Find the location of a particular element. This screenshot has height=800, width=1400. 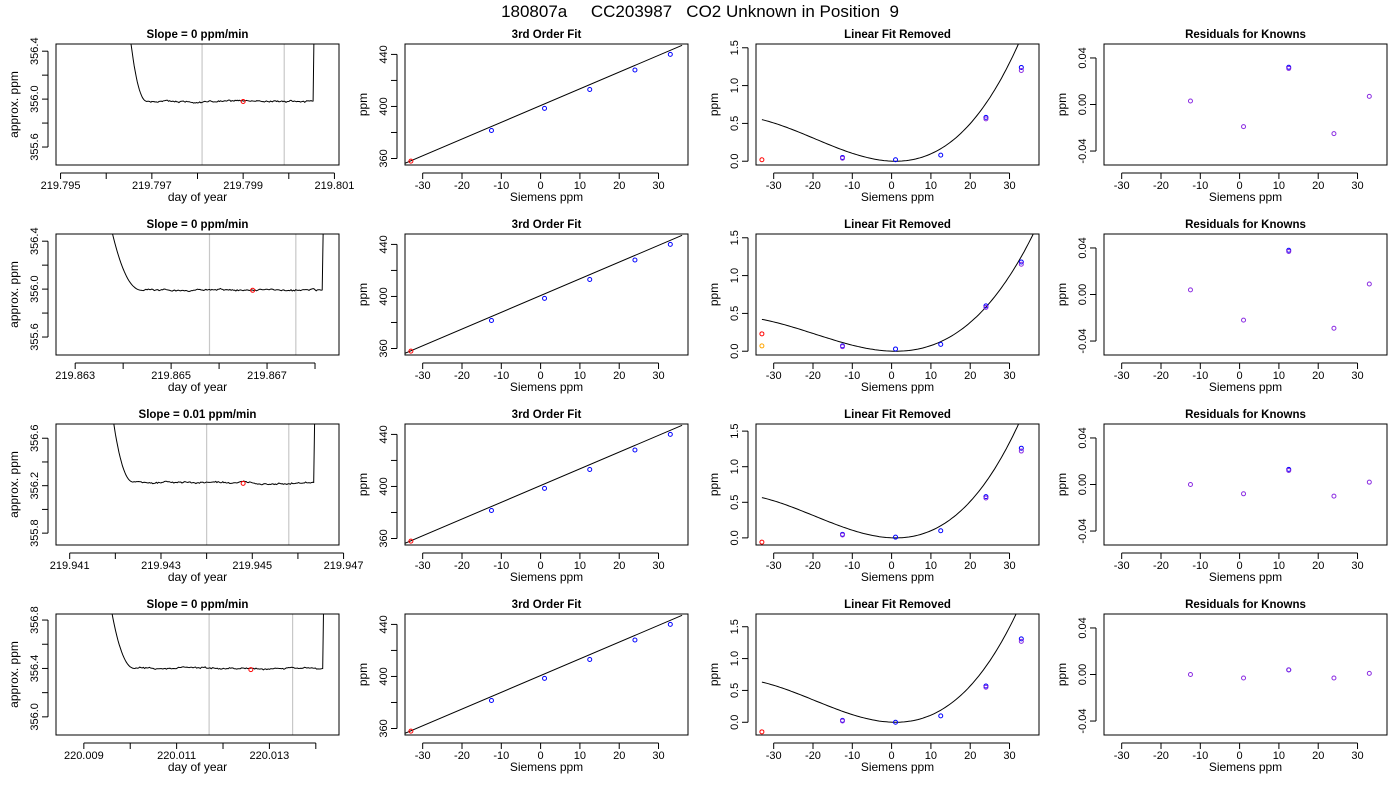

x-tick-label: 219.799 is located at coordinates (243, 186).